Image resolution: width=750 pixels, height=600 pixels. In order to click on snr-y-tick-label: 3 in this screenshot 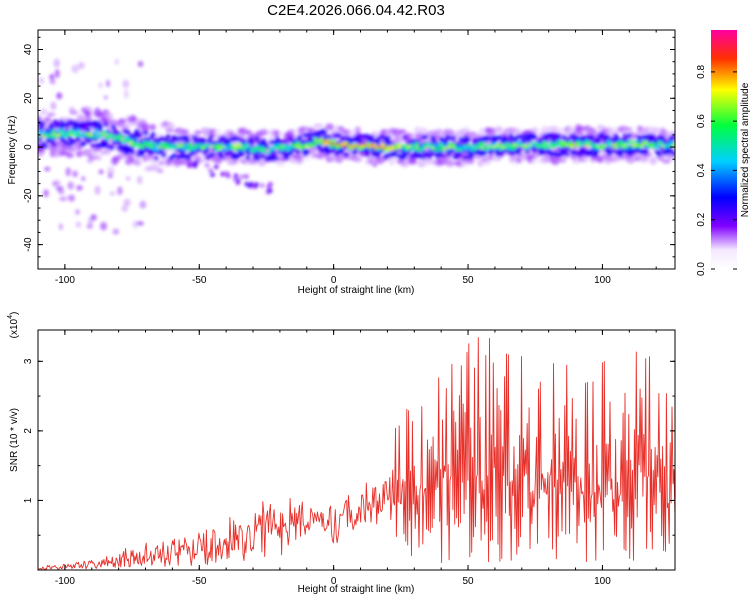, I will do `click(28, 361)`.